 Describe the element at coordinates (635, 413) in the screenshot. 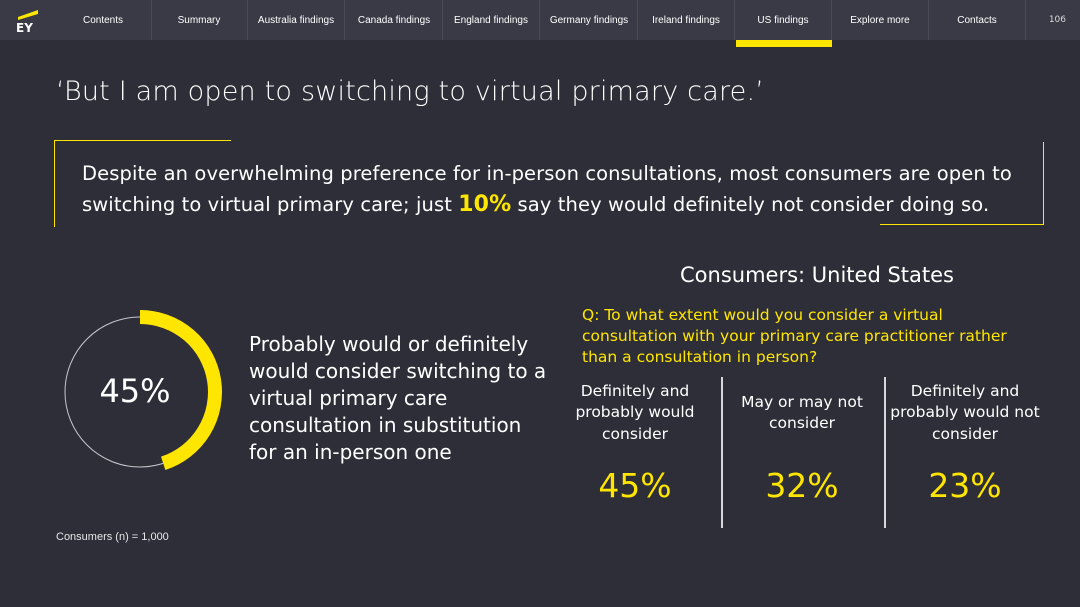

I see `result-label: Definitely and probably would consider` at that location.